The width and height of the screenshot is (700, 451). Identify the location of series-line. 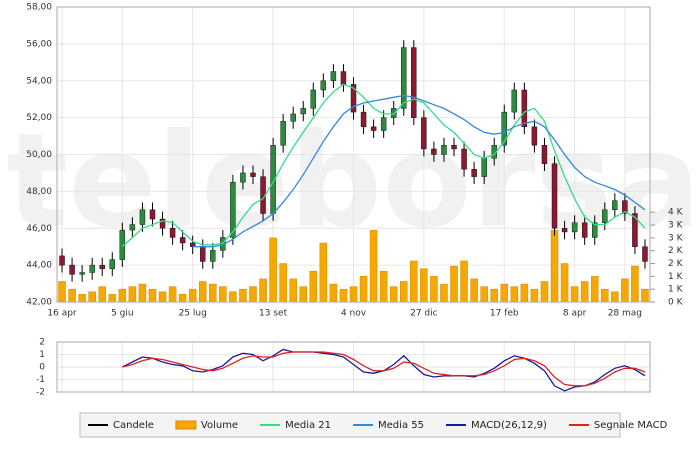
(384, 369).